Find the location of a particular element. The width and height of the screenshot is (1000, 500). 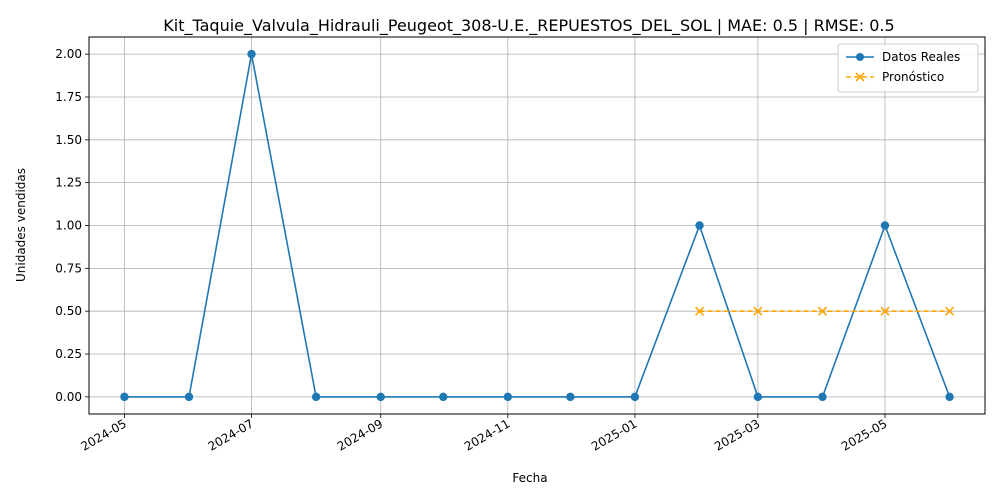

x-tick-label: 2024-07 is located at coordinates (231, 434).